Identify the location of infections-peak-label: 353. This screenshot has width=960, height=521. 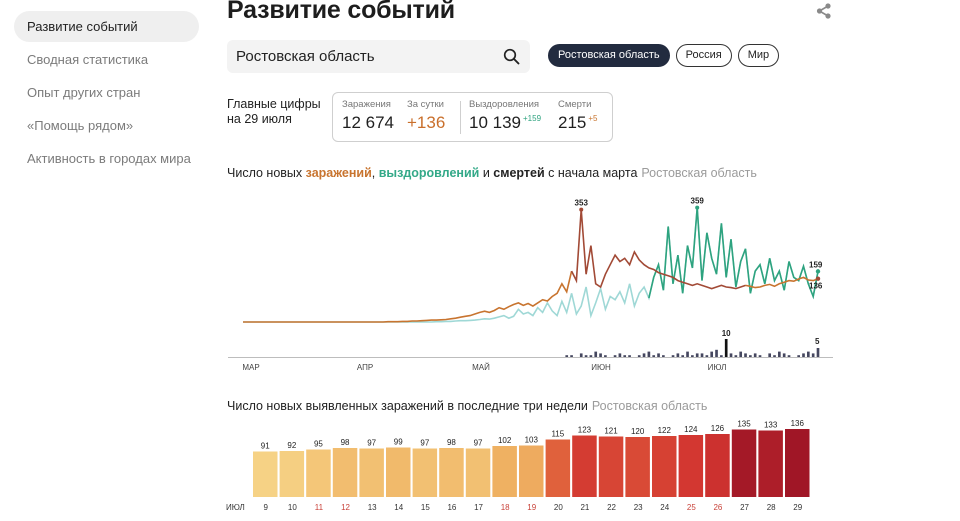
(582, 203).